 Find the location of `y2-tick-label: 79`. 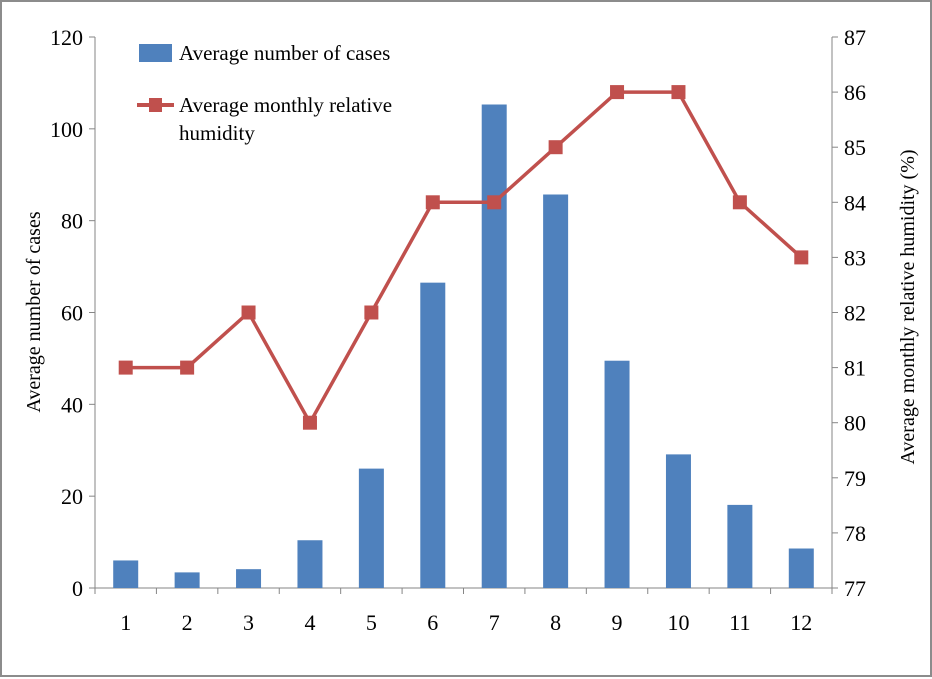

y2-tick-label: 79 is located at coordinates (855, 478).